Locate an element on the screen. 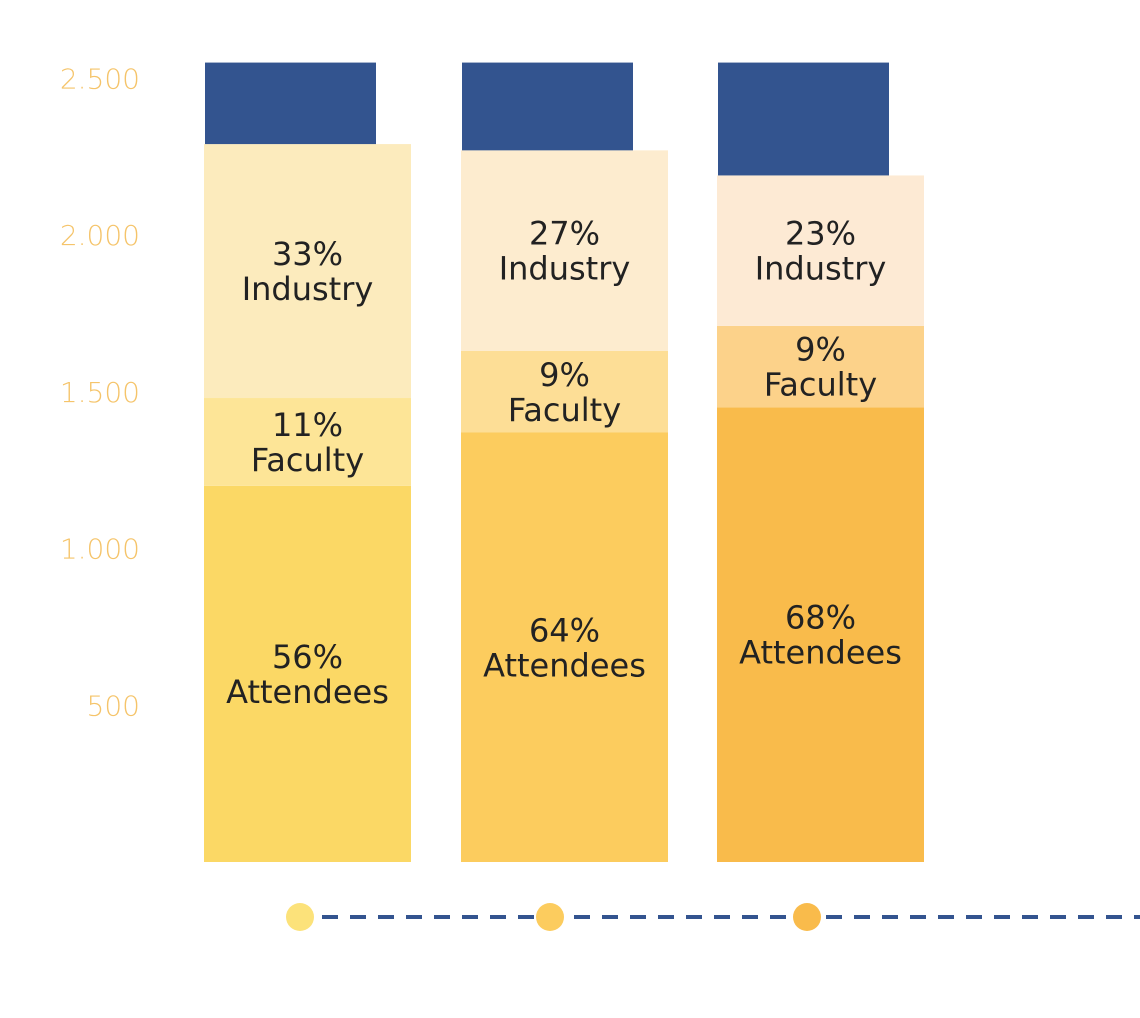  bar-3: 68%Attendees 9%Faculty 23%Industry is located at coordinates (820, 462).